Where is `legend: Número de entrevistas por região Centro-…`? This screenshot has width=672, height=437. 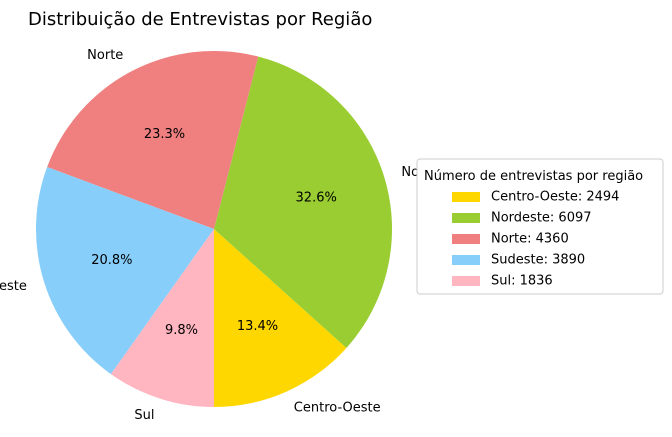
legend: Número de entrevistas por região Centro-… is located at coordinates (540, 226).